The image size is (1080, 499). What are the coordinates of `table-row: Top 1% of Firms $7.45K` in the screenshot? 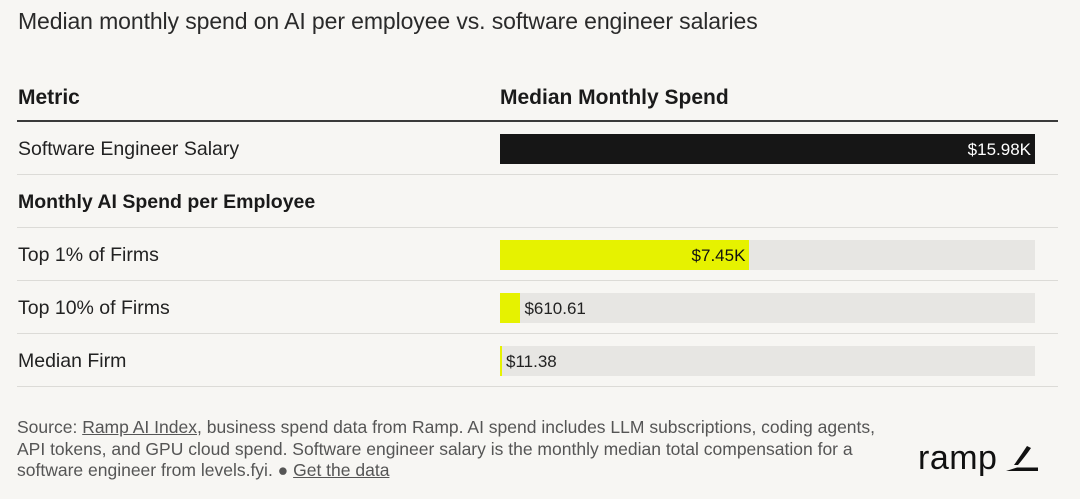 It's located at (537, 254).